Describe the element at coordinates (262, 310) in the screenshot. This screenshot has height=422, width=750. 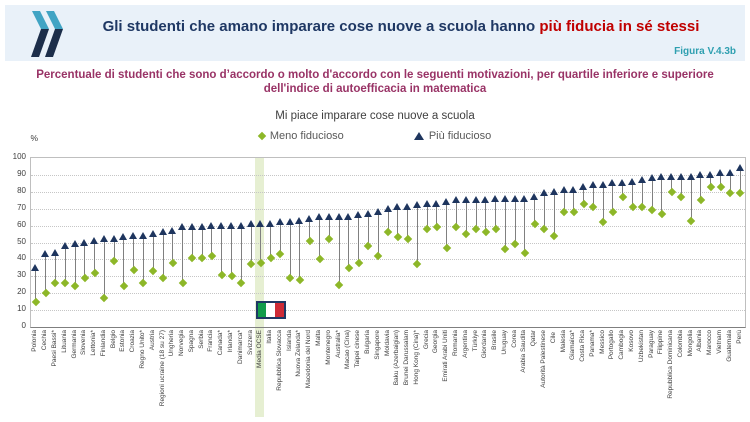
I see `flag-stripe` at that location.